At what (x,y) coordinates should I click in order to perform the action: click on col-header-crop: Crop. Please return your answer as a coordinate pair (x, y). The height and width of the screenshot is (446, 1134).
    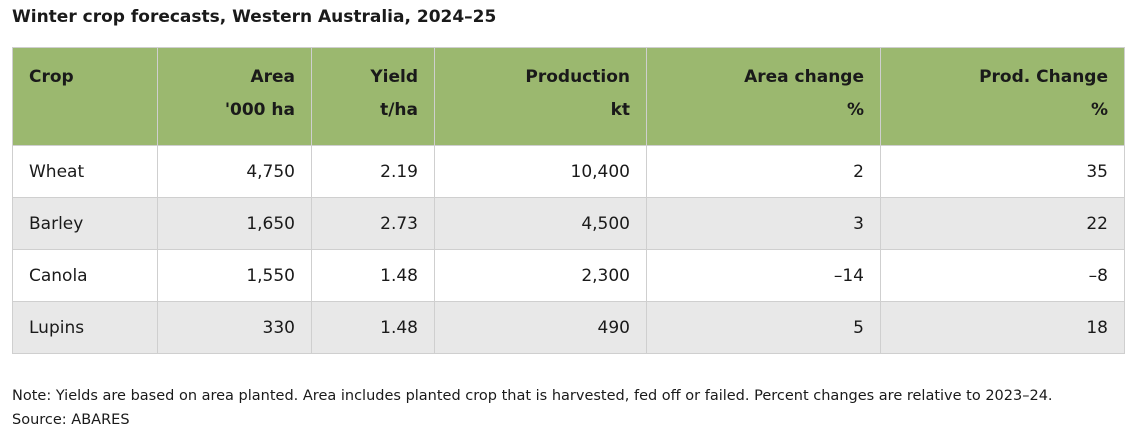
    Looking at the image, I should click on (85, 96).